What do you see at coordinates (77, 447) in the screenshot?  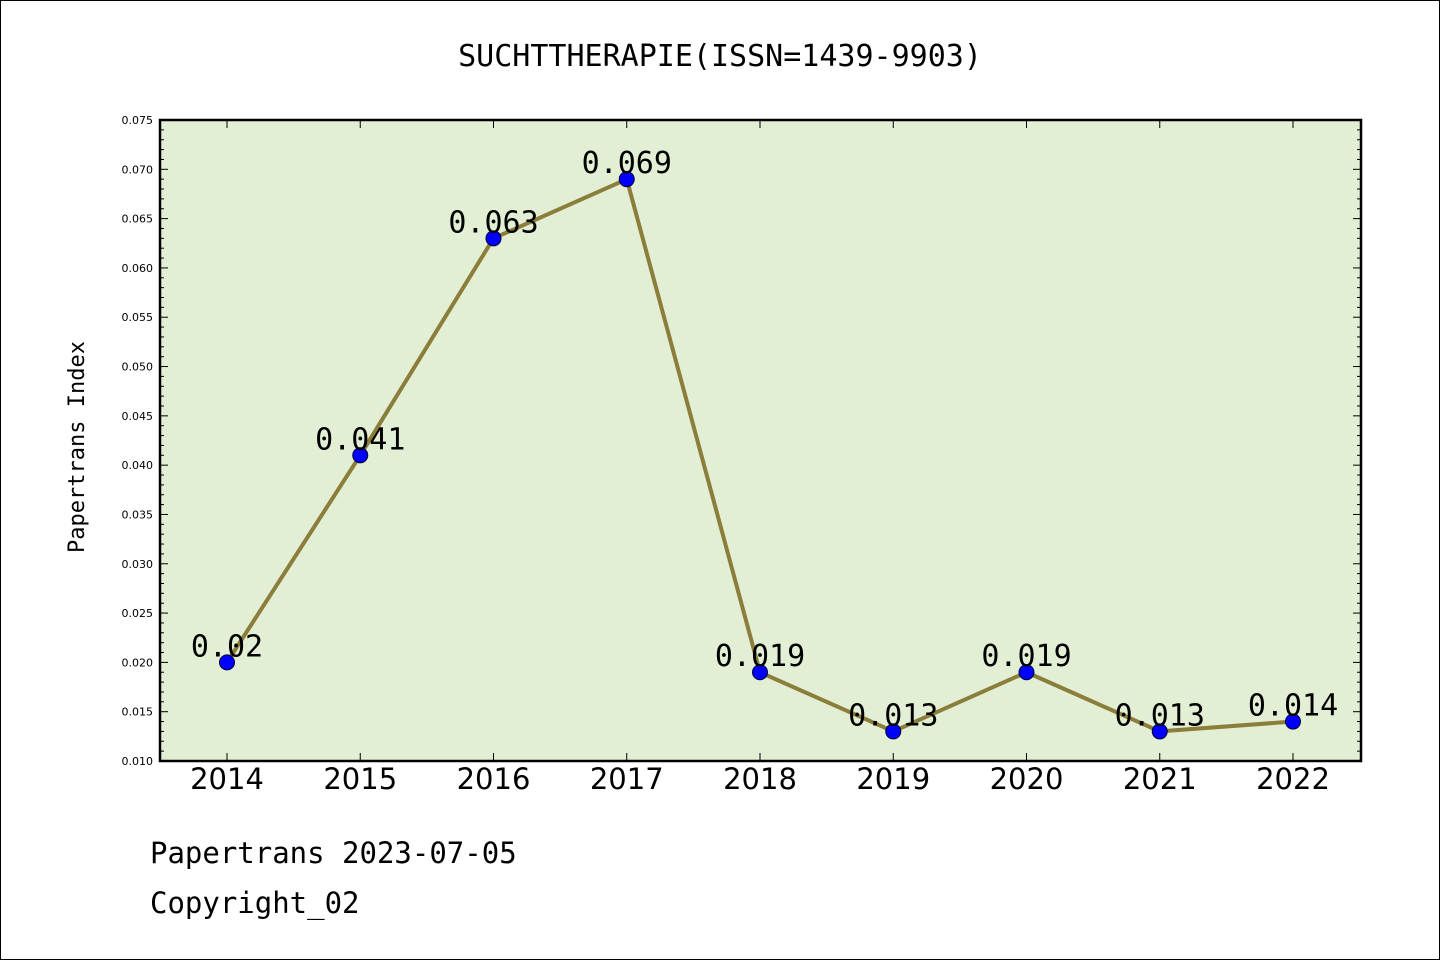 I see `y-axis-label: Papertrans Index` at bounding box center [77, 447].